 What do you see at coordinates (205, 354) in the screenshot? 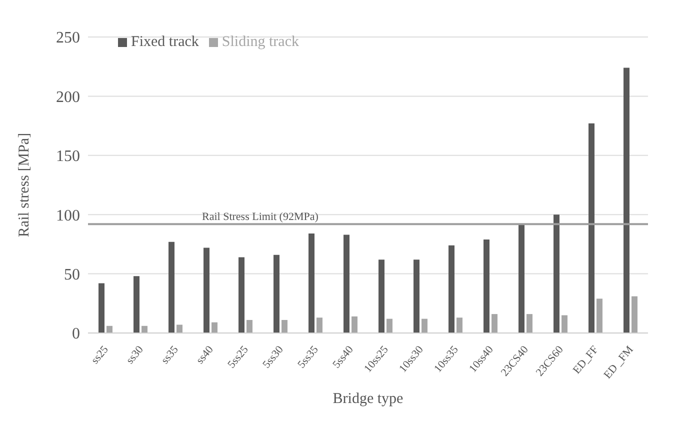
I see `x-tick-label: ss40` at bounding box center [205, 354].